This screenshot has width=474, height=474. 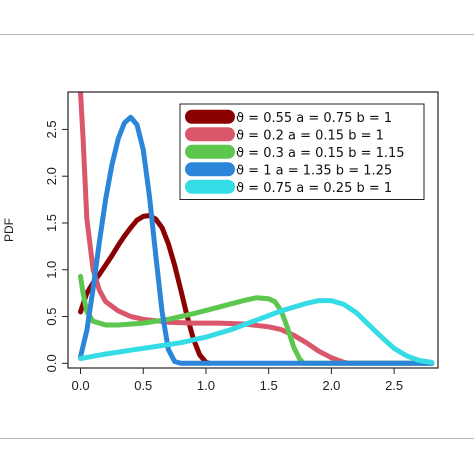 I want to click on x-tick-label: 1.0, so click(x=206, y=385).